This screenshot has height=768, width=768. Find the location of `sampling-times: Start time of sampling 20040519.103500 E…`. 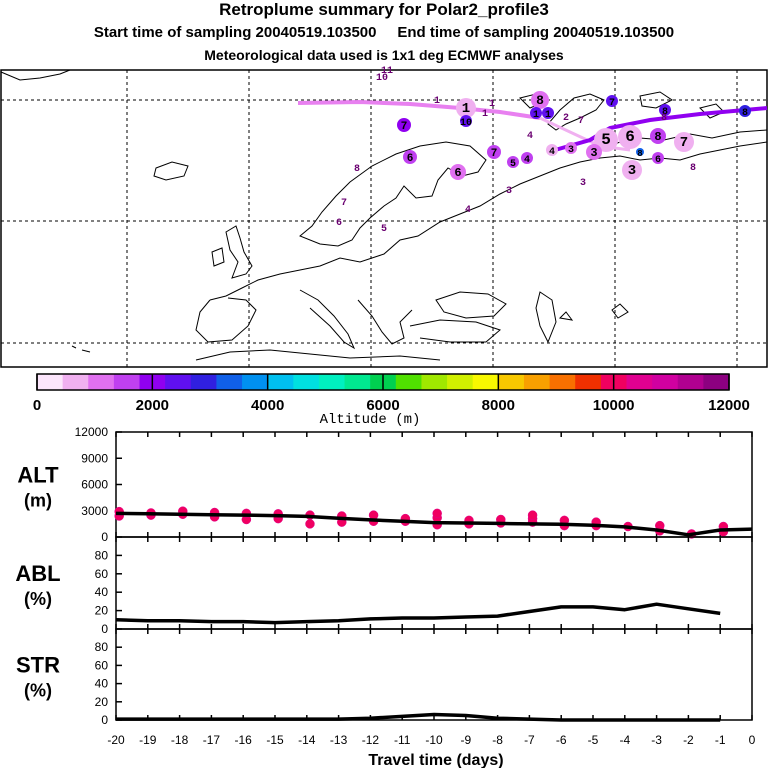

sampling-times: Start time of sampling 20040519.103500 E… is located at coordinates (384, 32).